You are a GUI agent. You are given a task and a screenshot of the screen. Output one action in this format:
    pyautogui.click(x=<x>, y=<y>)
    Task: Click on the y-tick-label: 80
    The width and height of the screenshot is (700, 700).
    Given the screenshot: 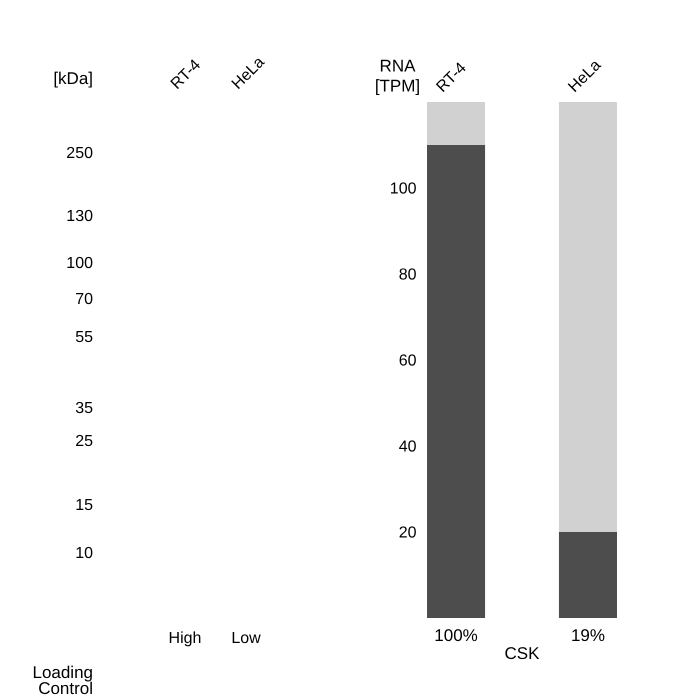 What is the action you would take?
    pyautogui.click(x=407, y=275)
    